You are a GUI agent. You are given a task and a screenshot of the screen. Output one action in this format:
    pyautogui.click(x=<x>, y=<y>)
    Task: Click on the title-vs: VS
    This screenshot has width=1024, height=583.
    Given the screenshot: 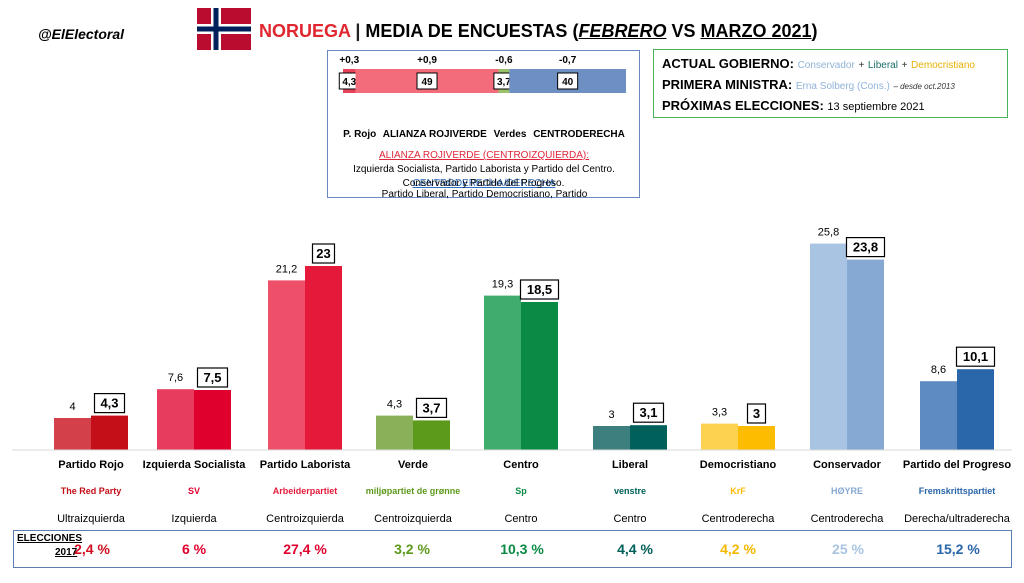 What is the action you would take?
    pyautogui.click(x=683, y=31)
    